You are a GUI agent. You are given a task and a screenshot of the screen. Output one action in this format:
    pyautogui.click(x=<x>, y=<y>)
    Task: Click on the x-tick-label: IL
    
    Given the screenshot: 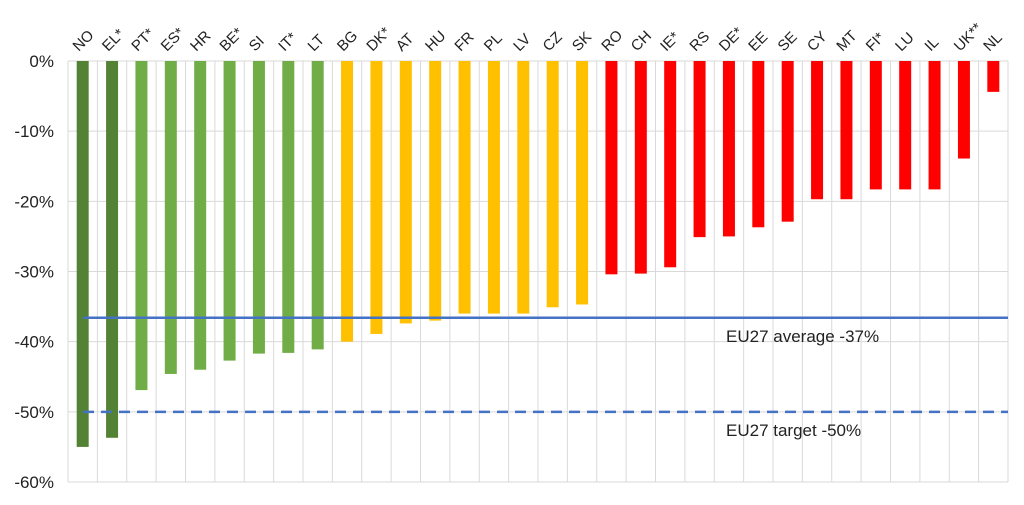 What is the action you would take?
    pyautogui.click(x=931, y=44)
    